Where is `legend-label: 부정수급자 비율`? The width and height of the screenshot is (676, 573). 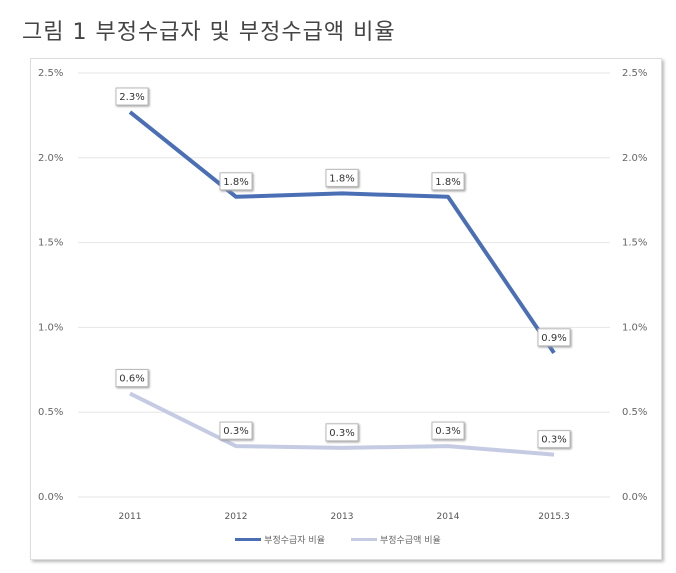 legend-label: 부정수급자 비율 is located at coordinates (294, 541).